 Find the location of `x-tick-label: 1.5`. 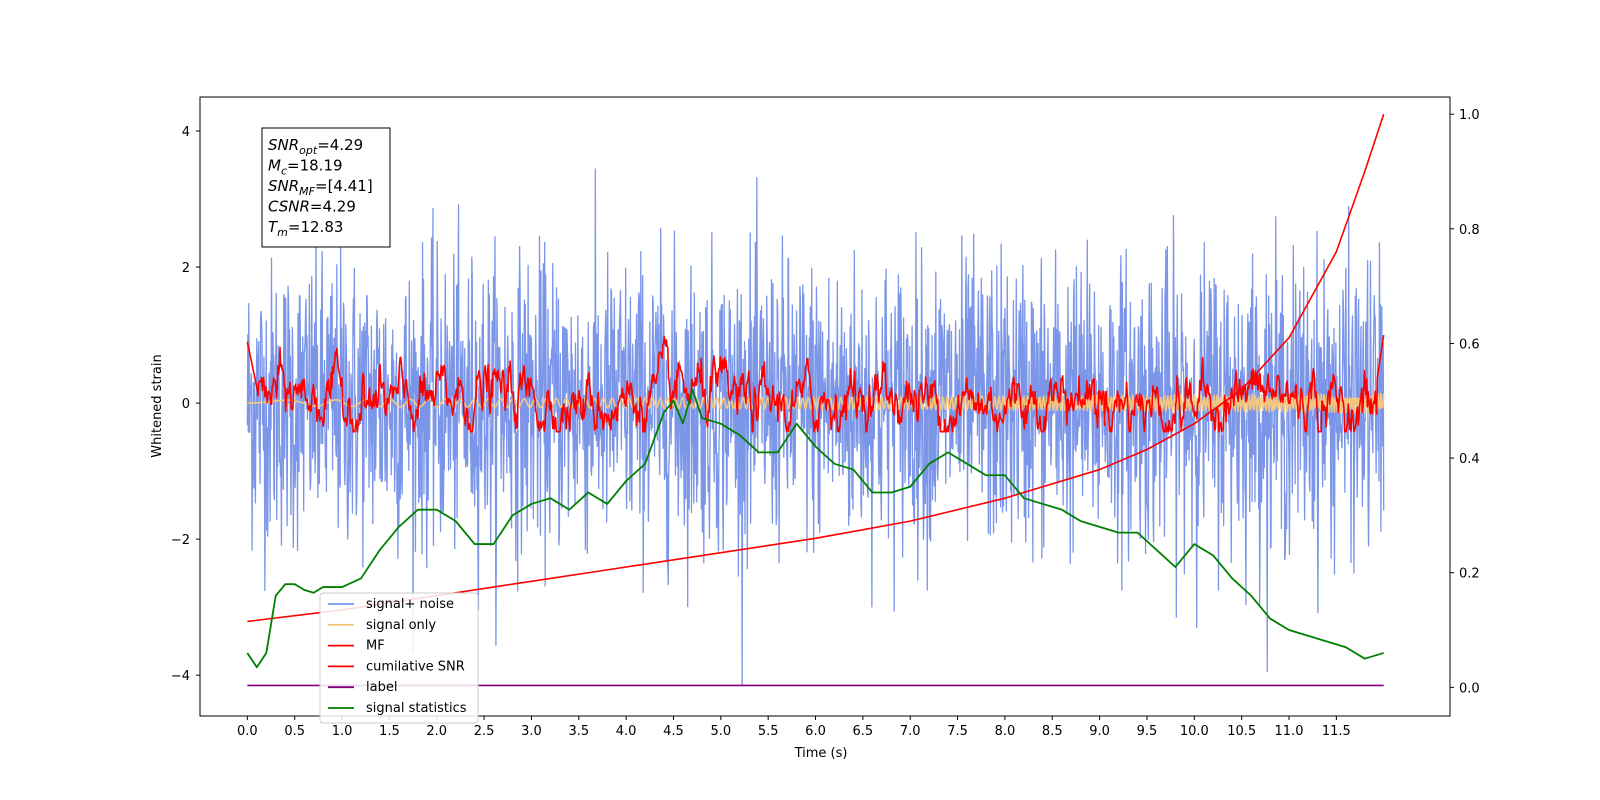

x-tick-label: 1.5 is located at coordinates (389, 731).